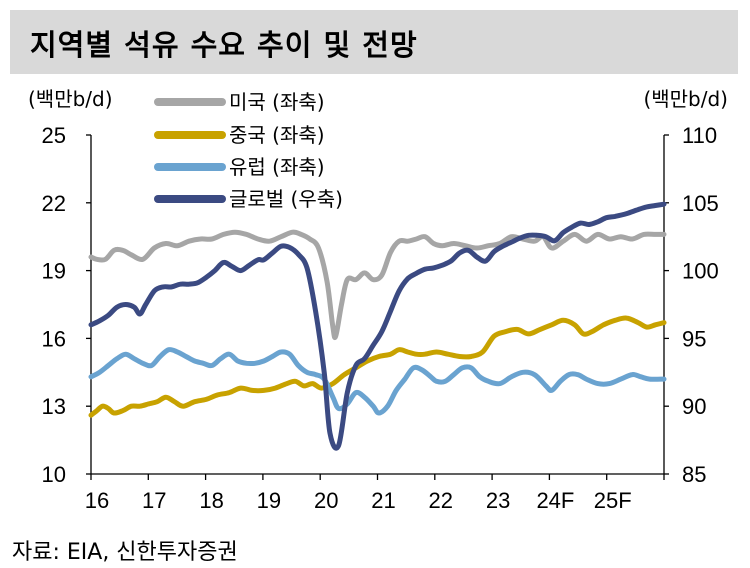  I want to click on legend-label-us: 미국 (좌축), so click(277, 102).